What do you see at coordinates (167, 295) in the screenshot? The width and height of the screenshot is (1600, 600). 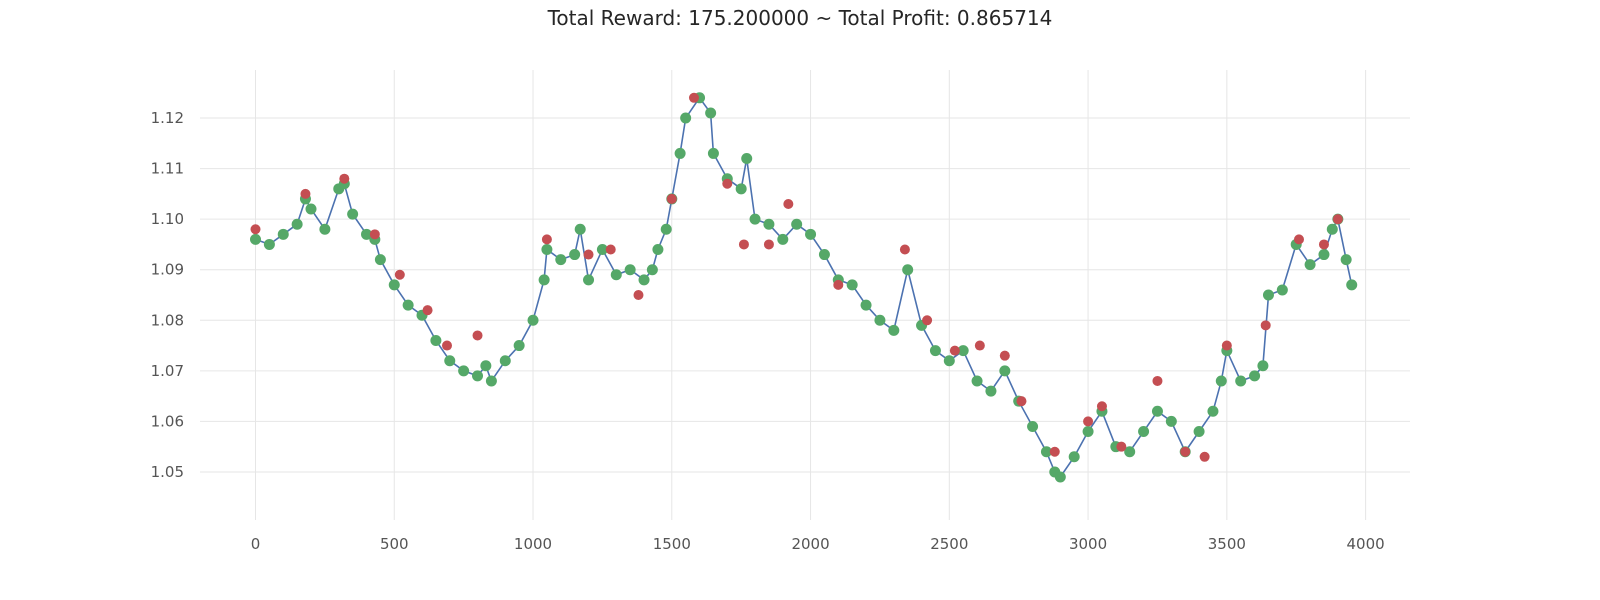 I see `y-axis-ticks: 1.05 1.06 1.07 1.08 1.09 1.10 1.11 1.12` at bounding box center [167, 295].